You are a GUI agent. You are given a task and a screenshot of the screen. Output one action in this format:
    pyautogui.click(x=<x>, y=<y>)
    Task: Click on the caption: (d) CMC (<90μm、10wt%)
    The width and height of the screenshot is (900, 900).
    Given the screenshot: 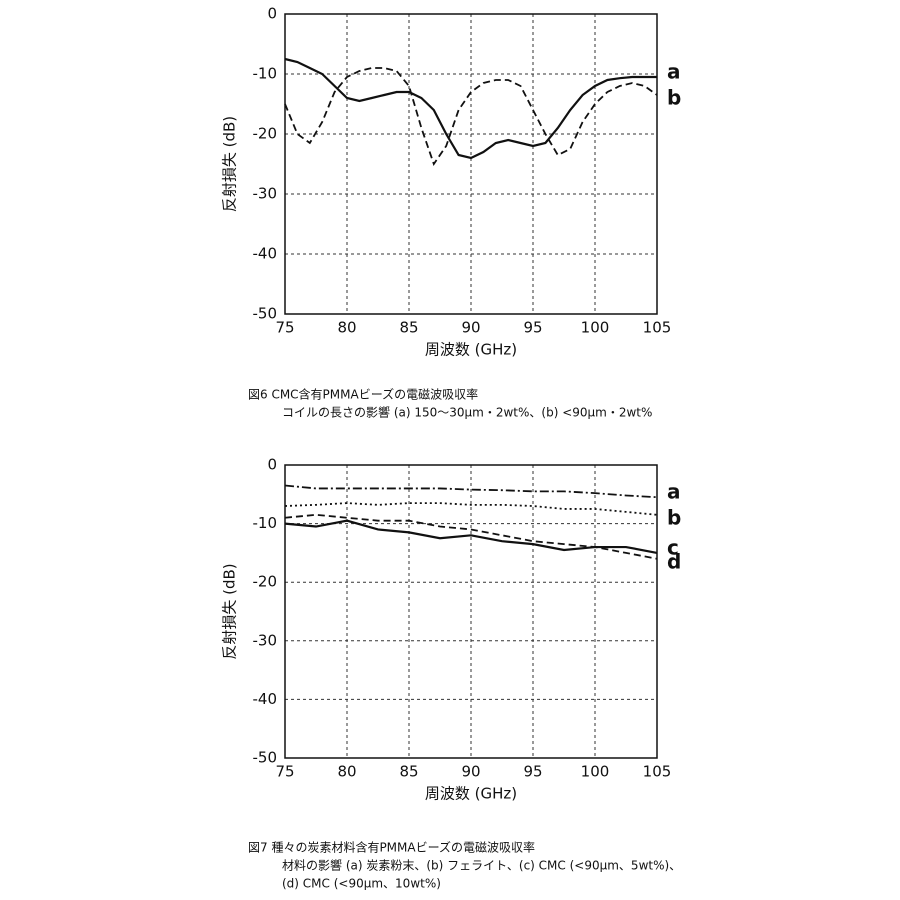 What is the action you would take?
    pyautogui.click(x=361, y=884)
    